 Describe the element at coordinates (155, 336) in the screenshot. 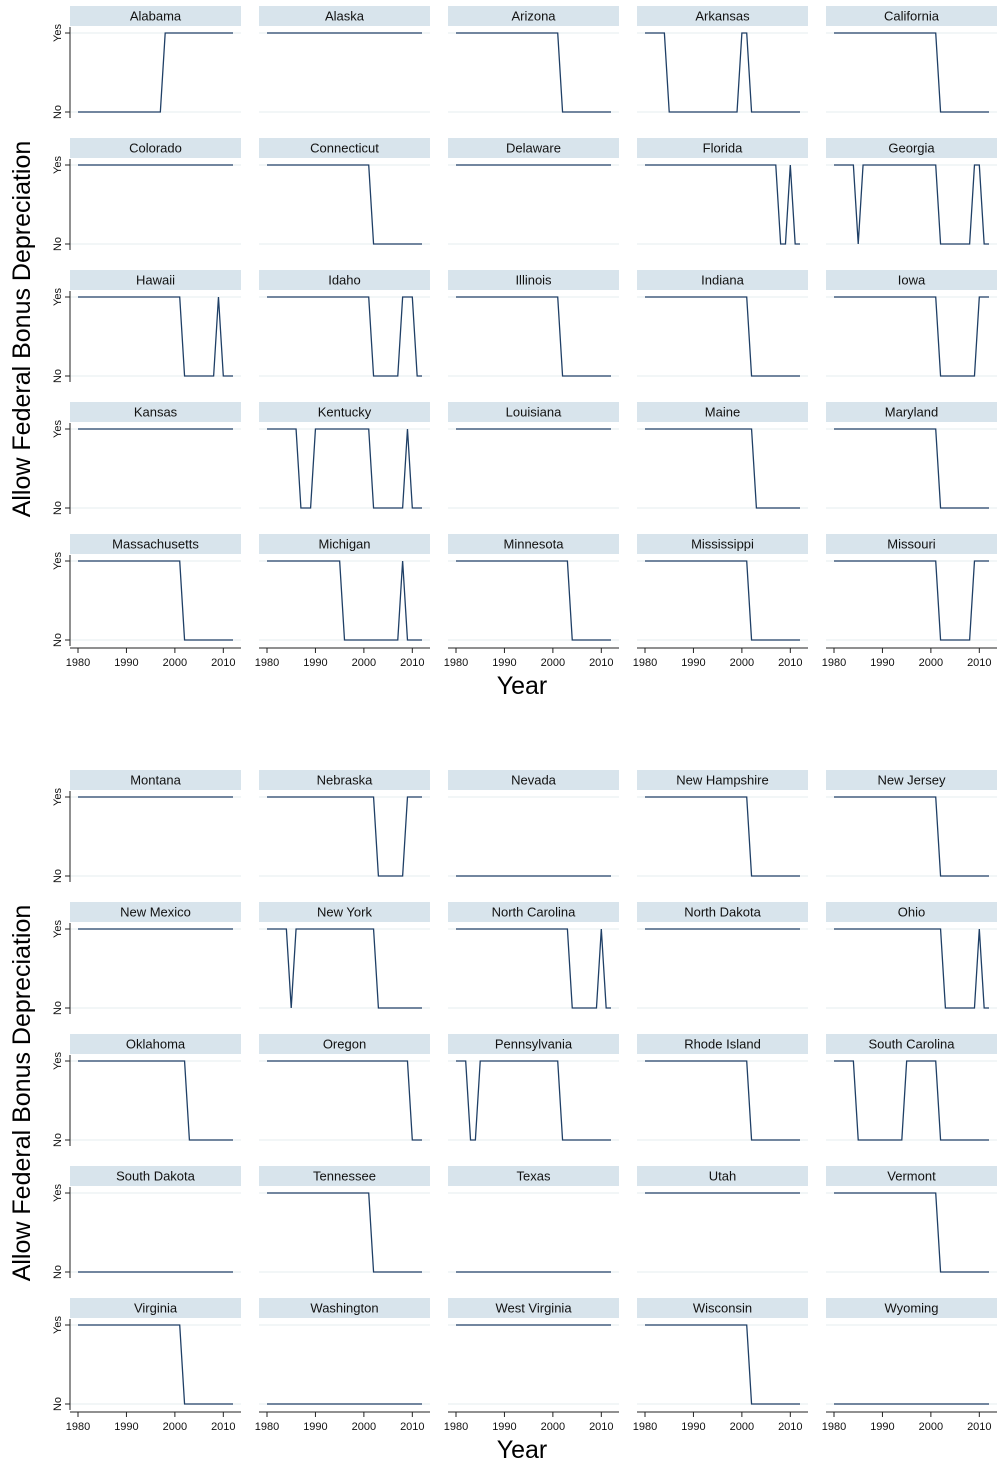

I see `series-line-hawaii` at that location.